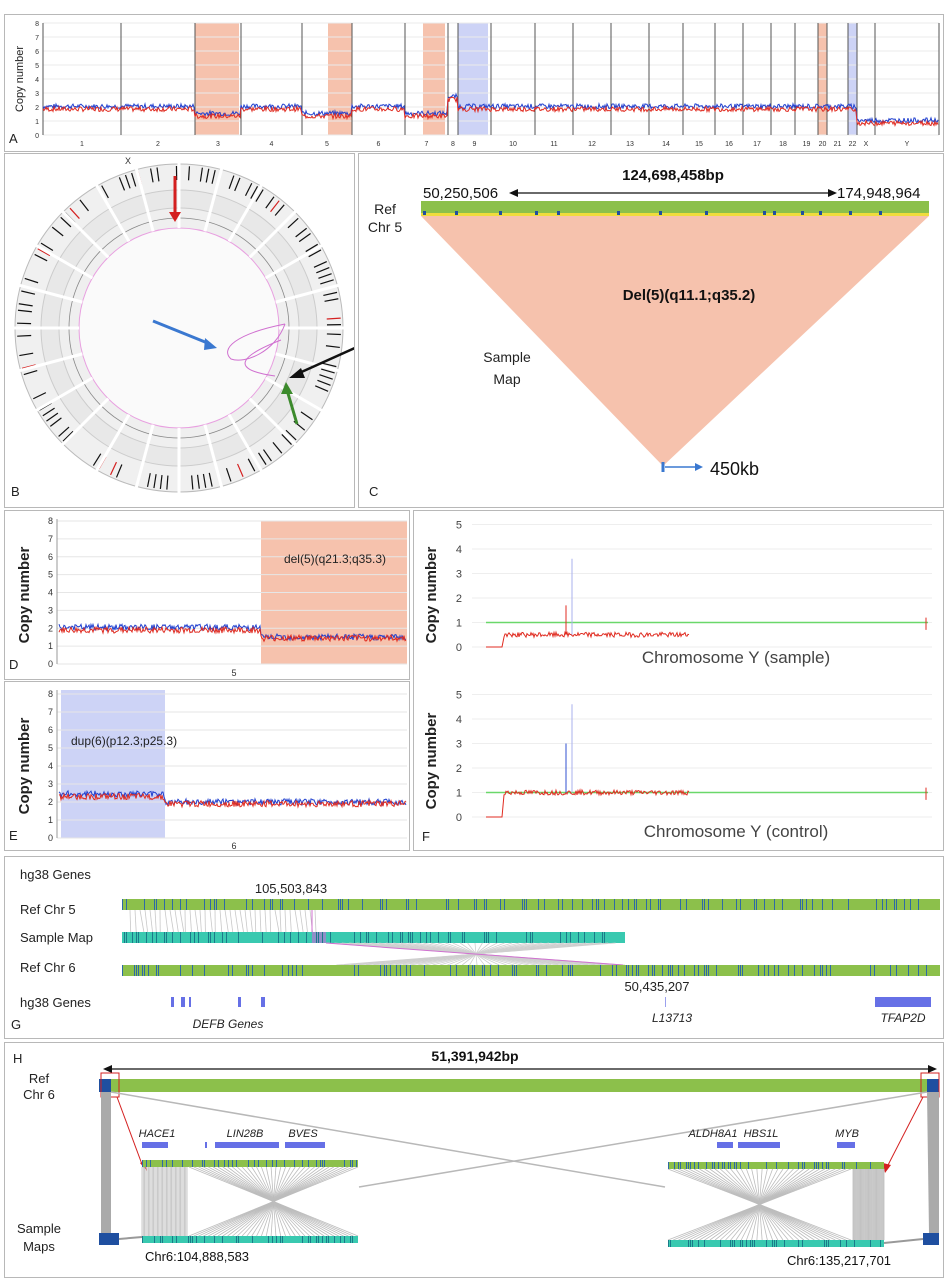 The image size is (948, 1280). Describe the element at coordinates (50, 521) in the screenshot. I see `y-tick-label: 8` at that location.